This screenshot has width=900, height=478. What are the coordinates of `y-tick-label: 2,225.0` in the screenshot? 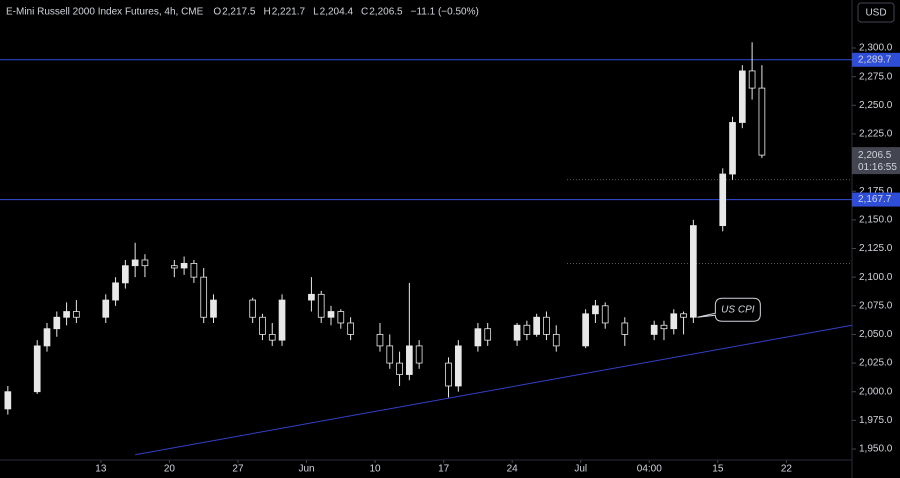 It's located at (876, 134).